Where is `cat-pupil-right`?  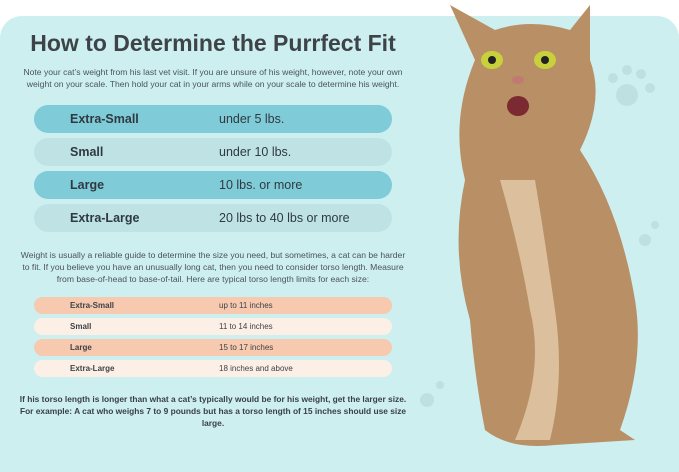
cat-pupil-right is located at coordinates (545, 60).